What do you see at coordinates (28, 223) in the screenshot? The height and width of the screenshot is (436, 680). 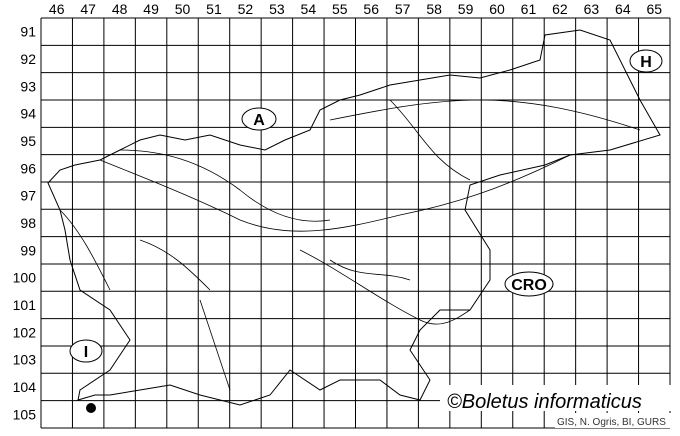 I see `row-label: 98` at bounding box center [28, 223].